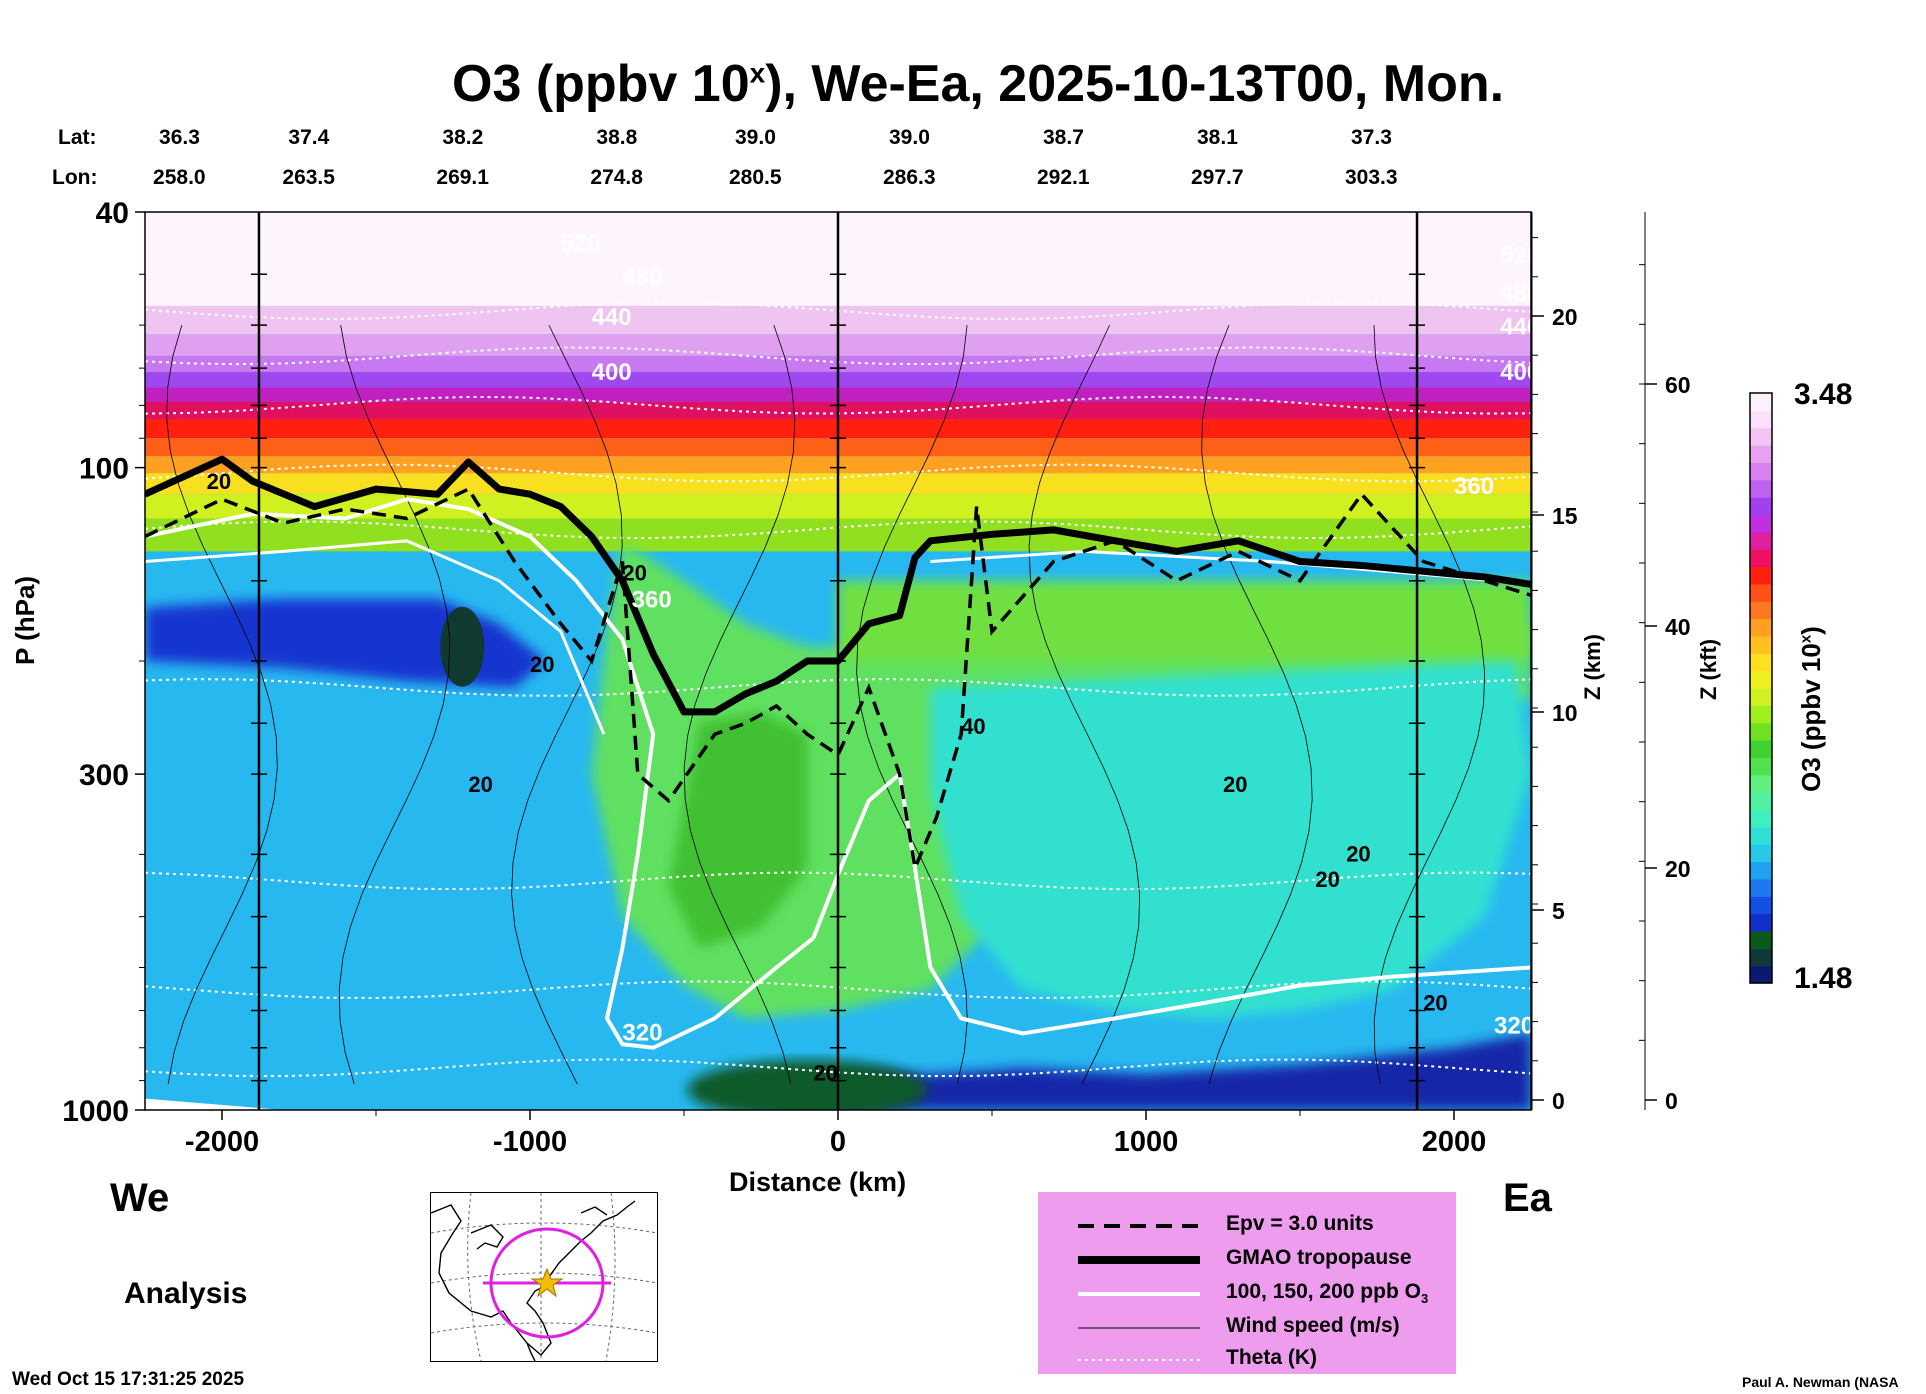 The image size is (1926, 1394). I want to click on x-tick-label: -1000, so click(530, 1142).